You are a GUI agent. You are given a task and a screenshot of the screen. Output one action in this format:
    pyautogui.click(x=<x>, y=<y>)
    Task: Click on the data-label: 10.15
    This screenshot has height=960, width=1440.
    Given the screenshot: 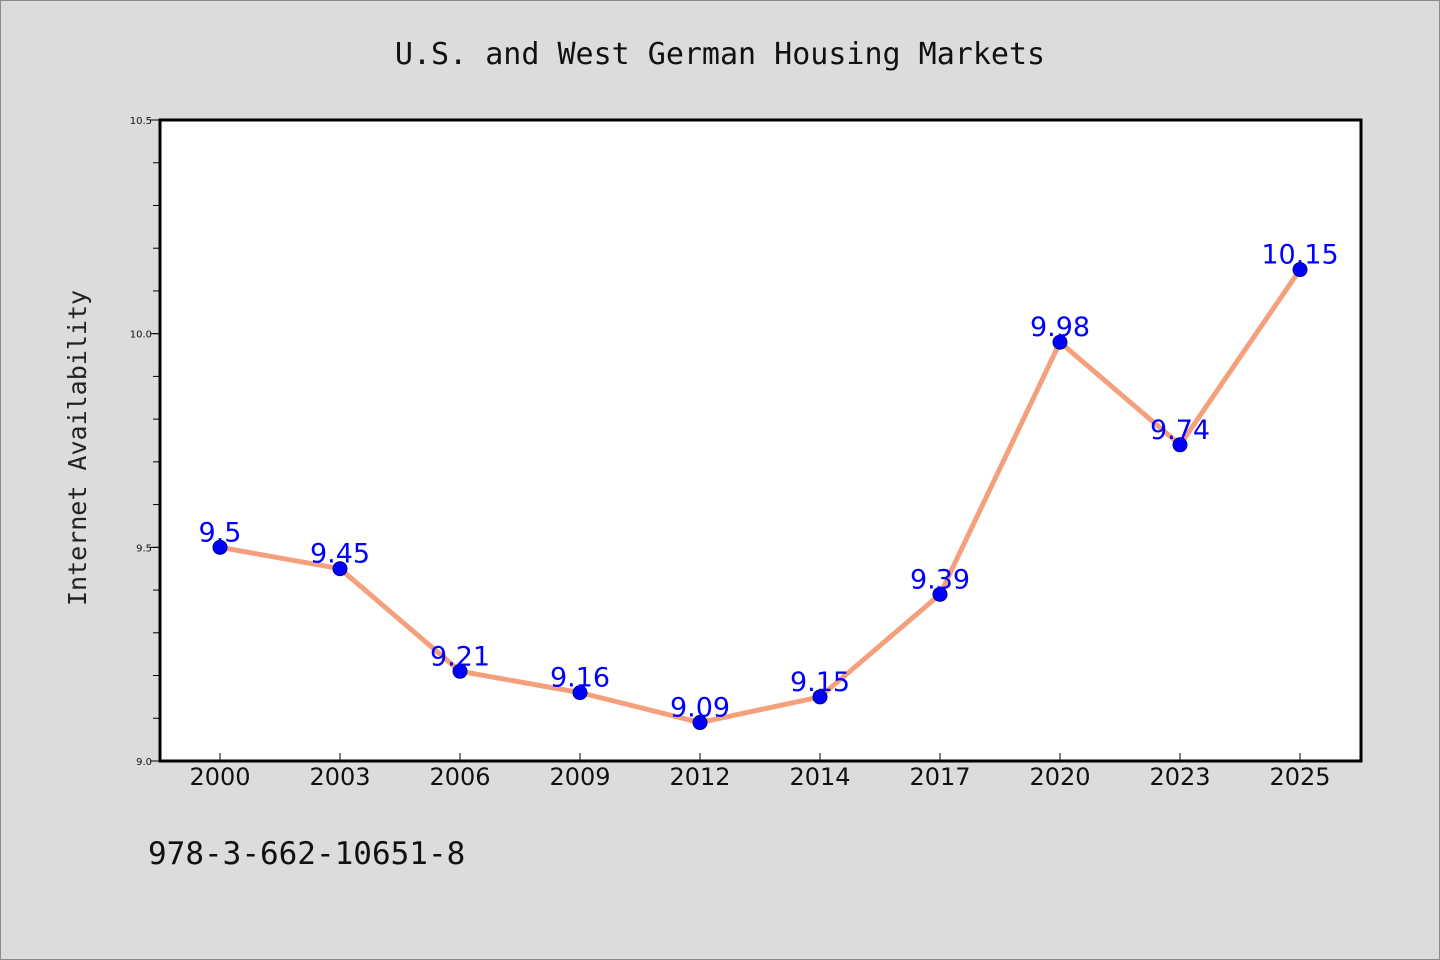 What is the action you would take?
    pyautogui.click(x=1299, y=255)
    